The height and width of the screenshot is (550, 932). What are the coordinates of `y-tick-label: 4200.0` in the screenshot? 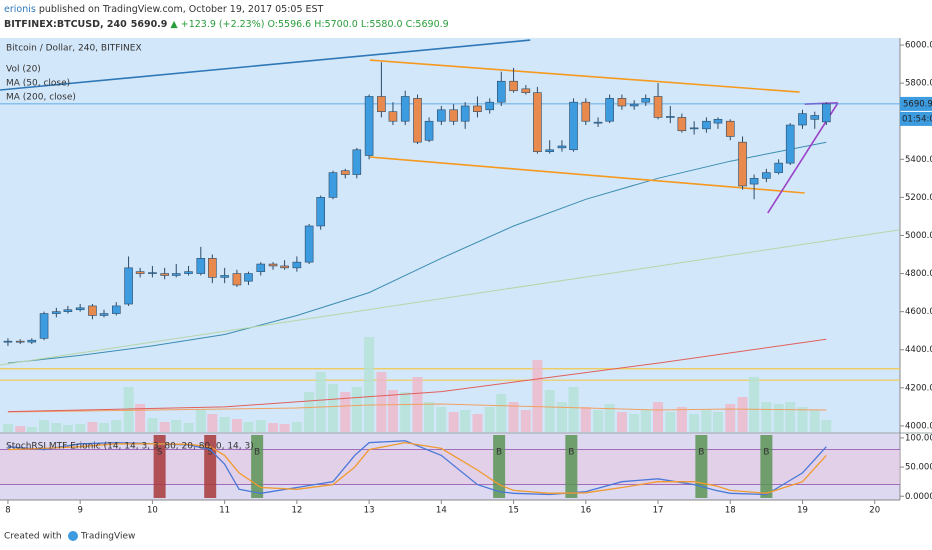 It's located at (918, 388).